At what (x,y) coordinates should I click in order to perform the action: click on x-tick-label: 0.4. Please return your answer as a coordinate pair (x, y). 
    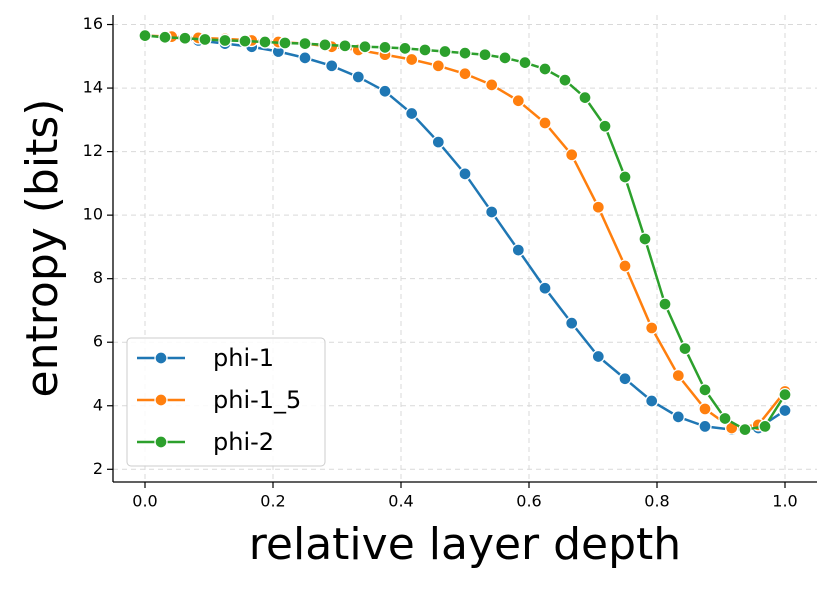
    Looking at the image, I should click on (400, 501).